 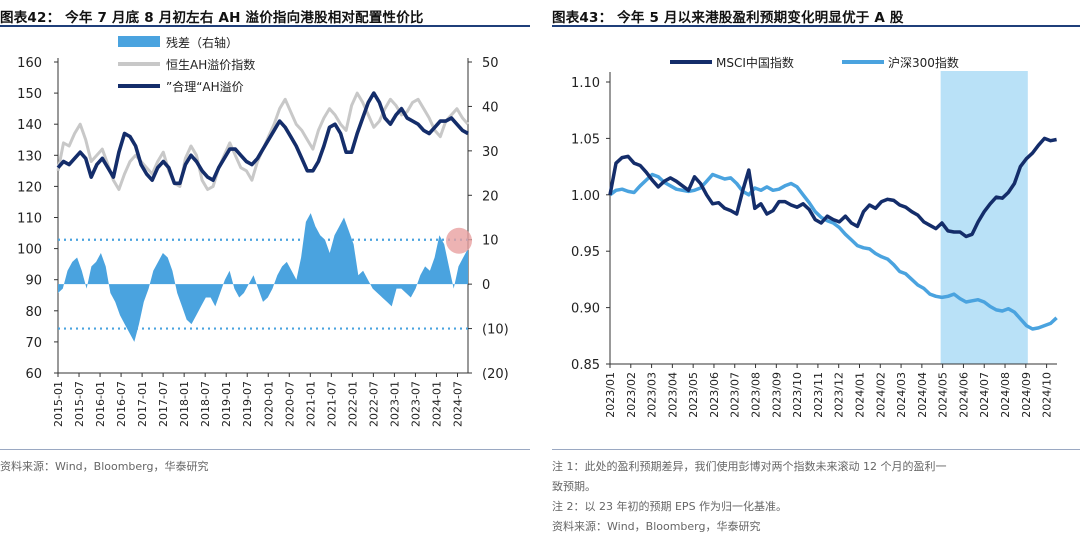 I want to click on right-note-2: 注 2：以 23 年初的预期 EPS 作为归一化基准。, so click(x=670, y=506).